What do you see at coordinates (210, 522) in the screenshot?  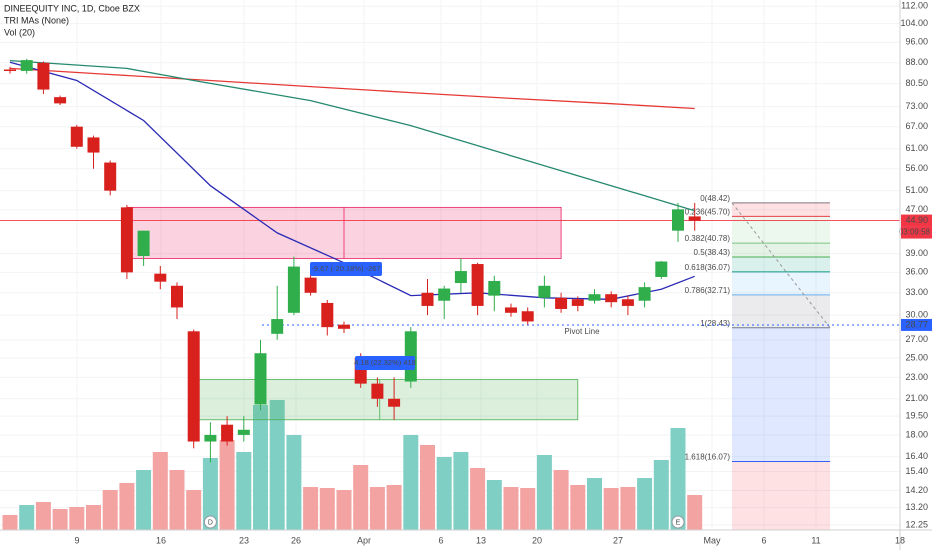 I see `event-label: D` at bounding box center [210, 522].